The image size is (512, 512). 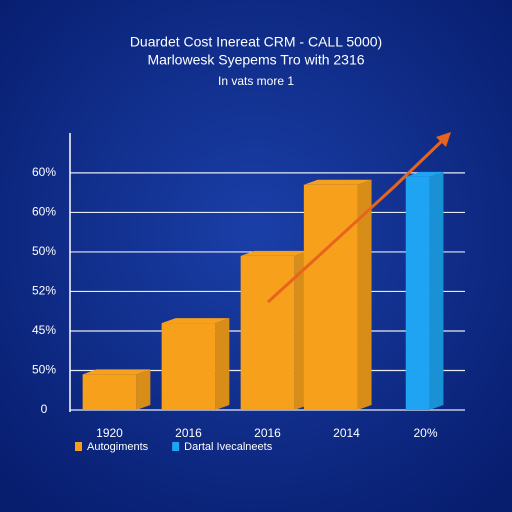 What do you see at coordinates (228, 447) in the screenshot?
I see `legend-label: Dartal Ivecalneets` at bounding box center [228, 447].